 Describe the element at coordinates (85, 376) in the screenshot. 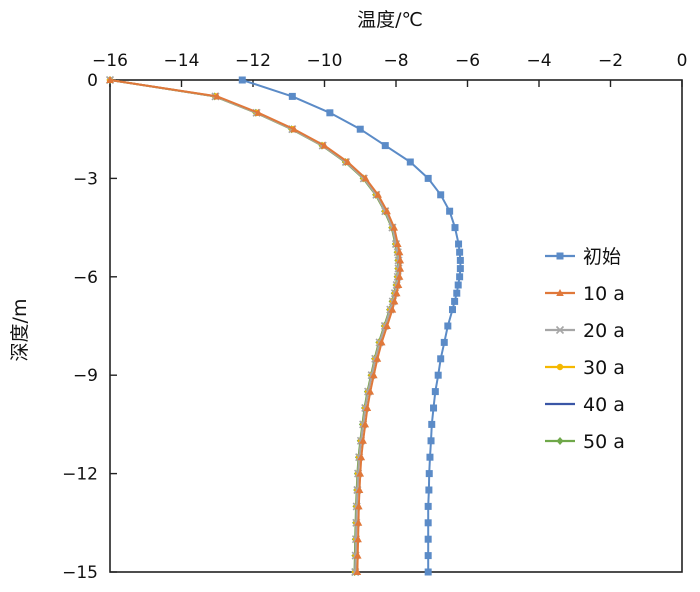

I see `y-tick-label: −9` at that location.